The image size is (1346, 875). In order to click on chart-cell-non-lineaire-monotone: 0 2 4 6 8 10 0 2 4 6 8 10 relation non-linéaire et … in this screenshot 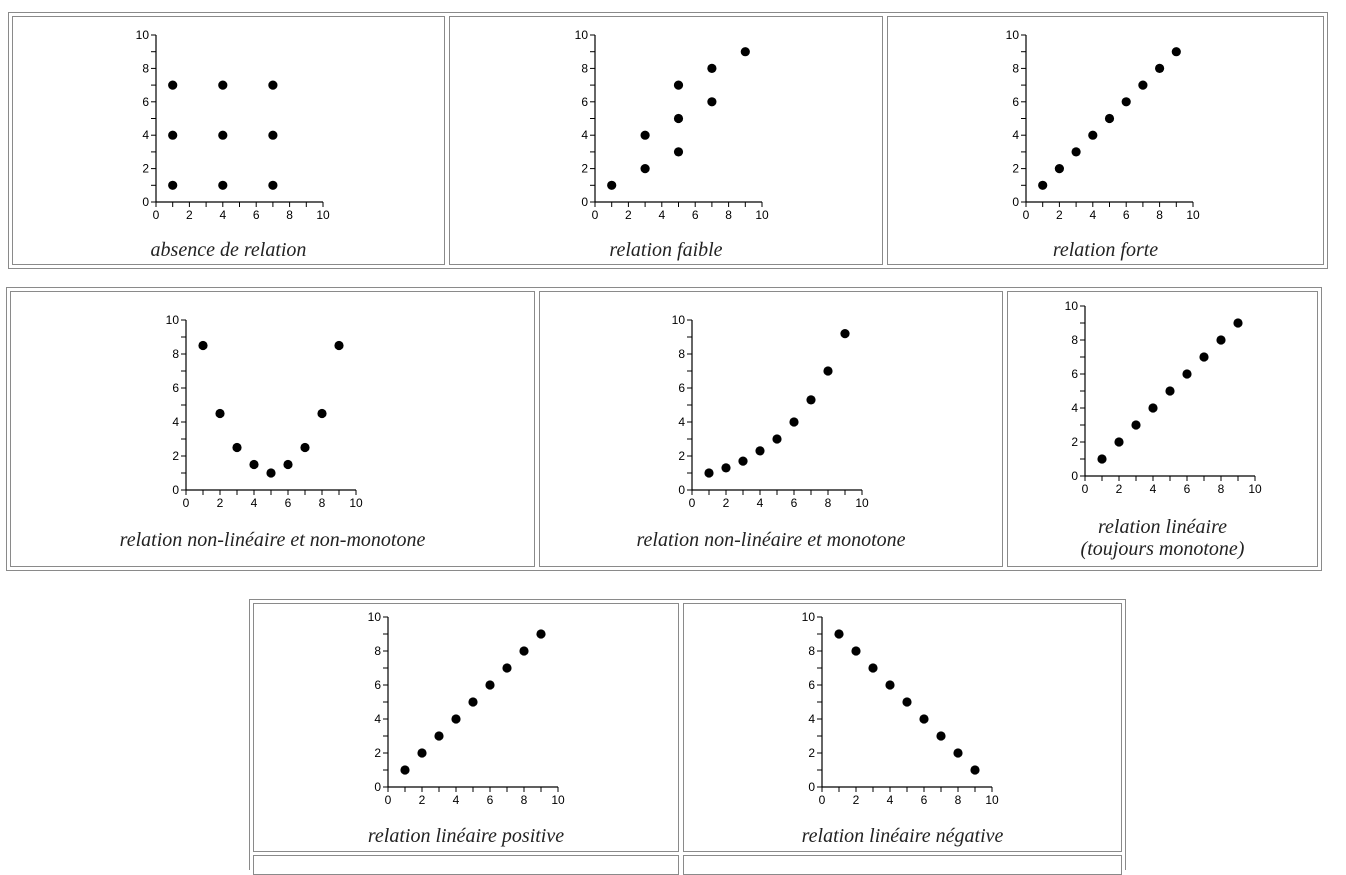, I will do `click(771, 429)`.